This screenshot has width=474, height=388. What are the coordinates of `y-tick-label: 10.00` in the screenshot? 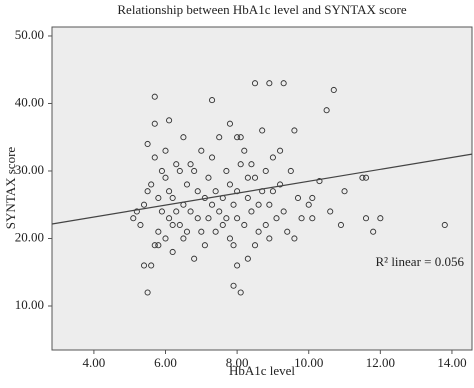 It's located at (29, 304).